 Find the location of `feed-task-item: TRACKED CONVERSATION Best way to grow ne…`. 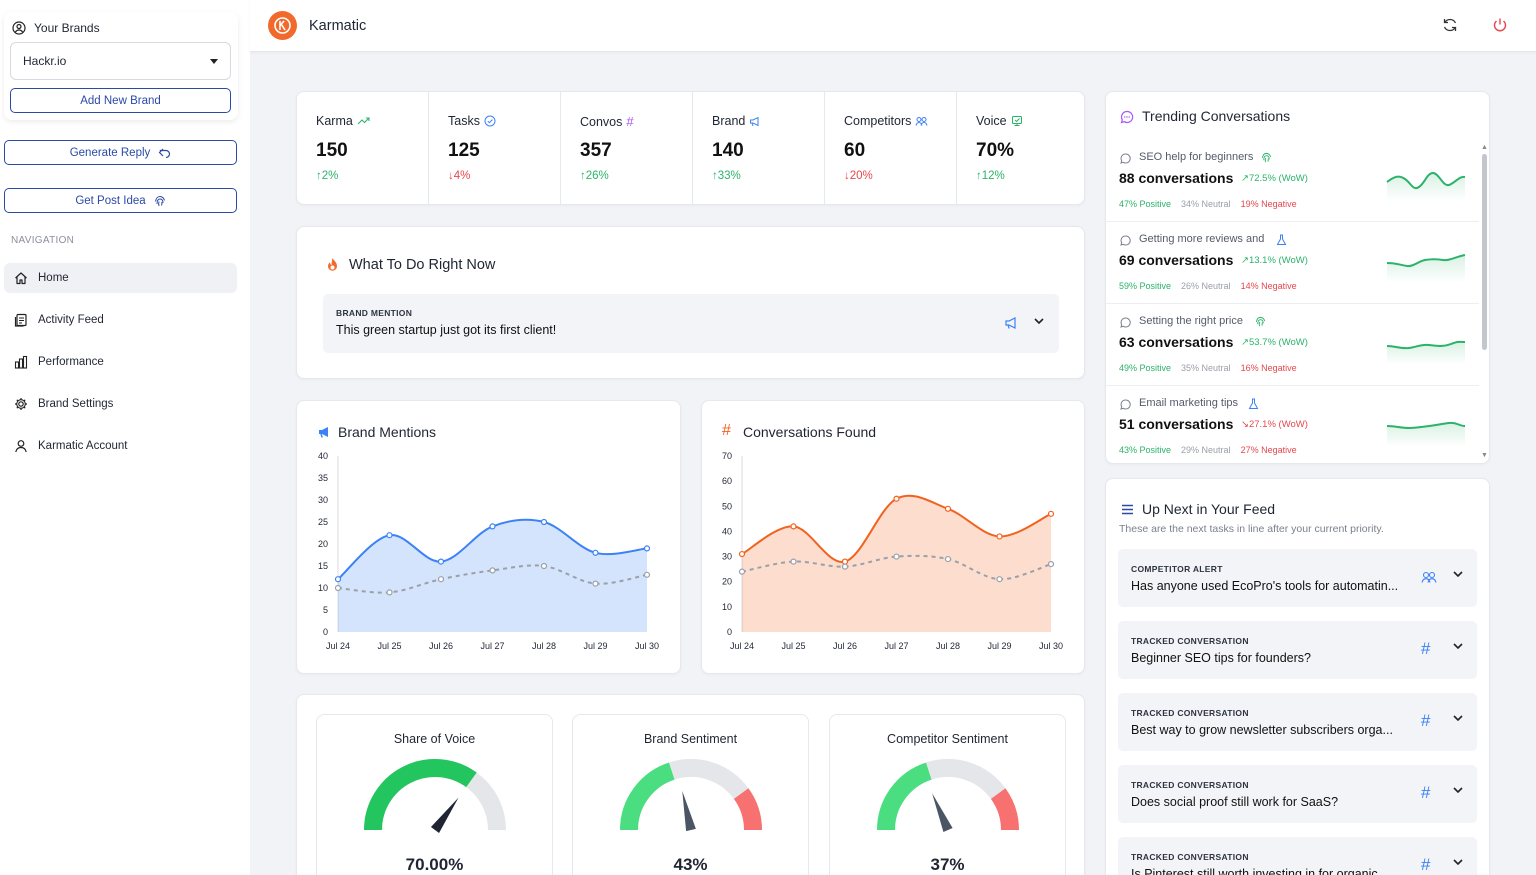

feed-task-item: TRACKED CONVERSATION Best way to grow ne… is located at coordinates (1297, 722).